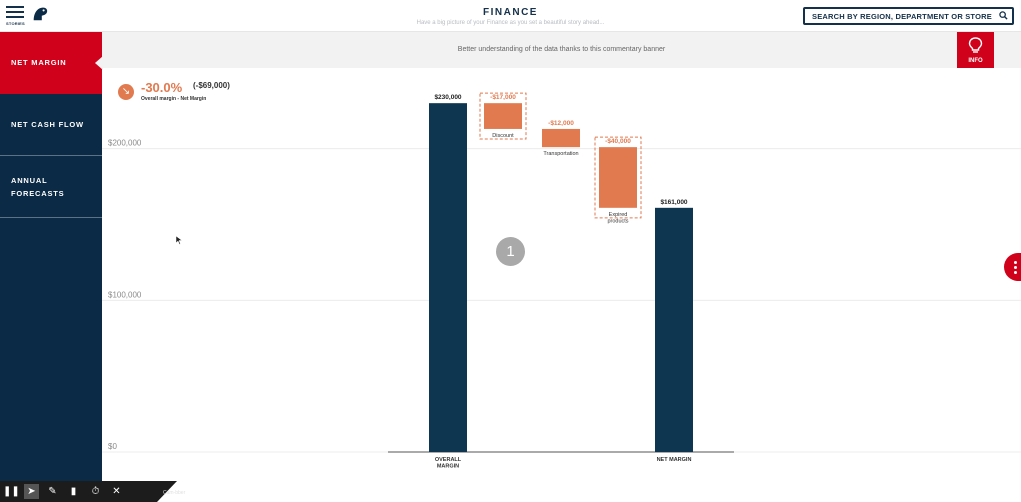 The height and width of the screenshot is (502, 1021). Describe the element at coordinates (975, 45) in the screenshot. I see `lightbulb-icon` at that location.